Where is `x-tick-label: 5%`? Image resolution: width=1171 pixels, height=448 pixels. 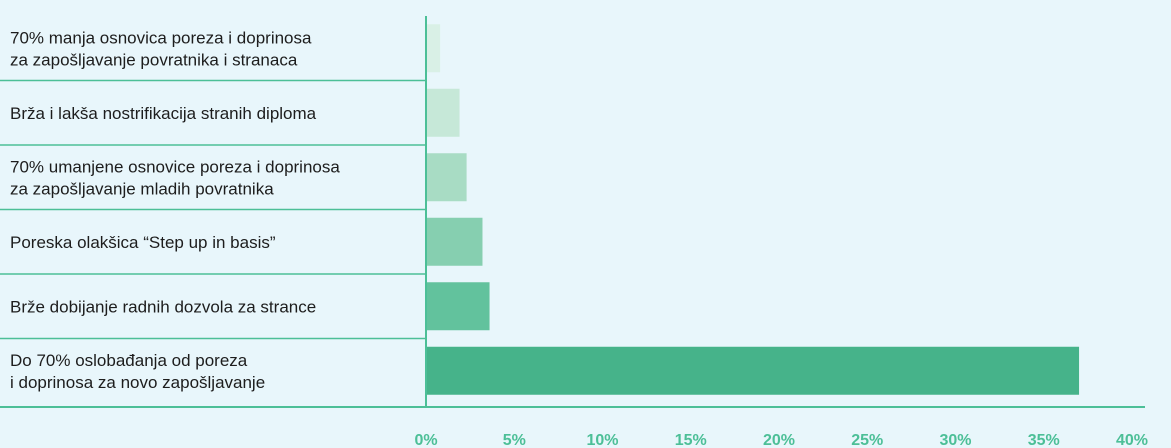
x-tick-label: 5% is located at coordinates (514, 440).